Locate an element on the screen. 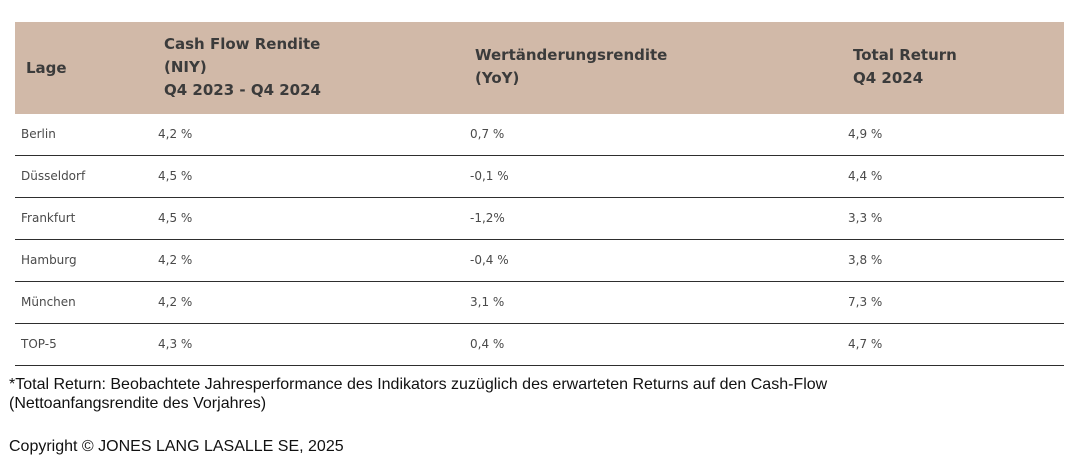 This screenshot has width=1084, height=471. cell-lage: München is located at coordinates (48, 302).